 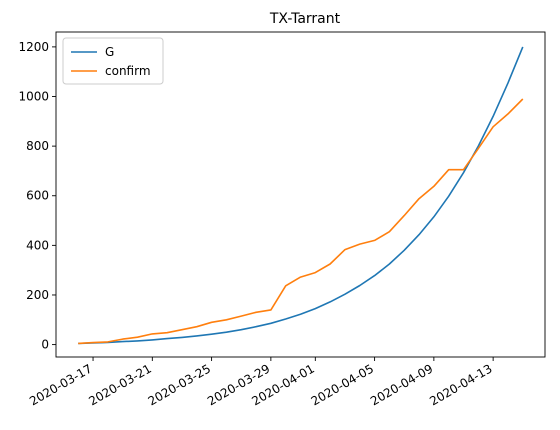 I want to click on y-tick-label: 400, so click(x=37, y=245).